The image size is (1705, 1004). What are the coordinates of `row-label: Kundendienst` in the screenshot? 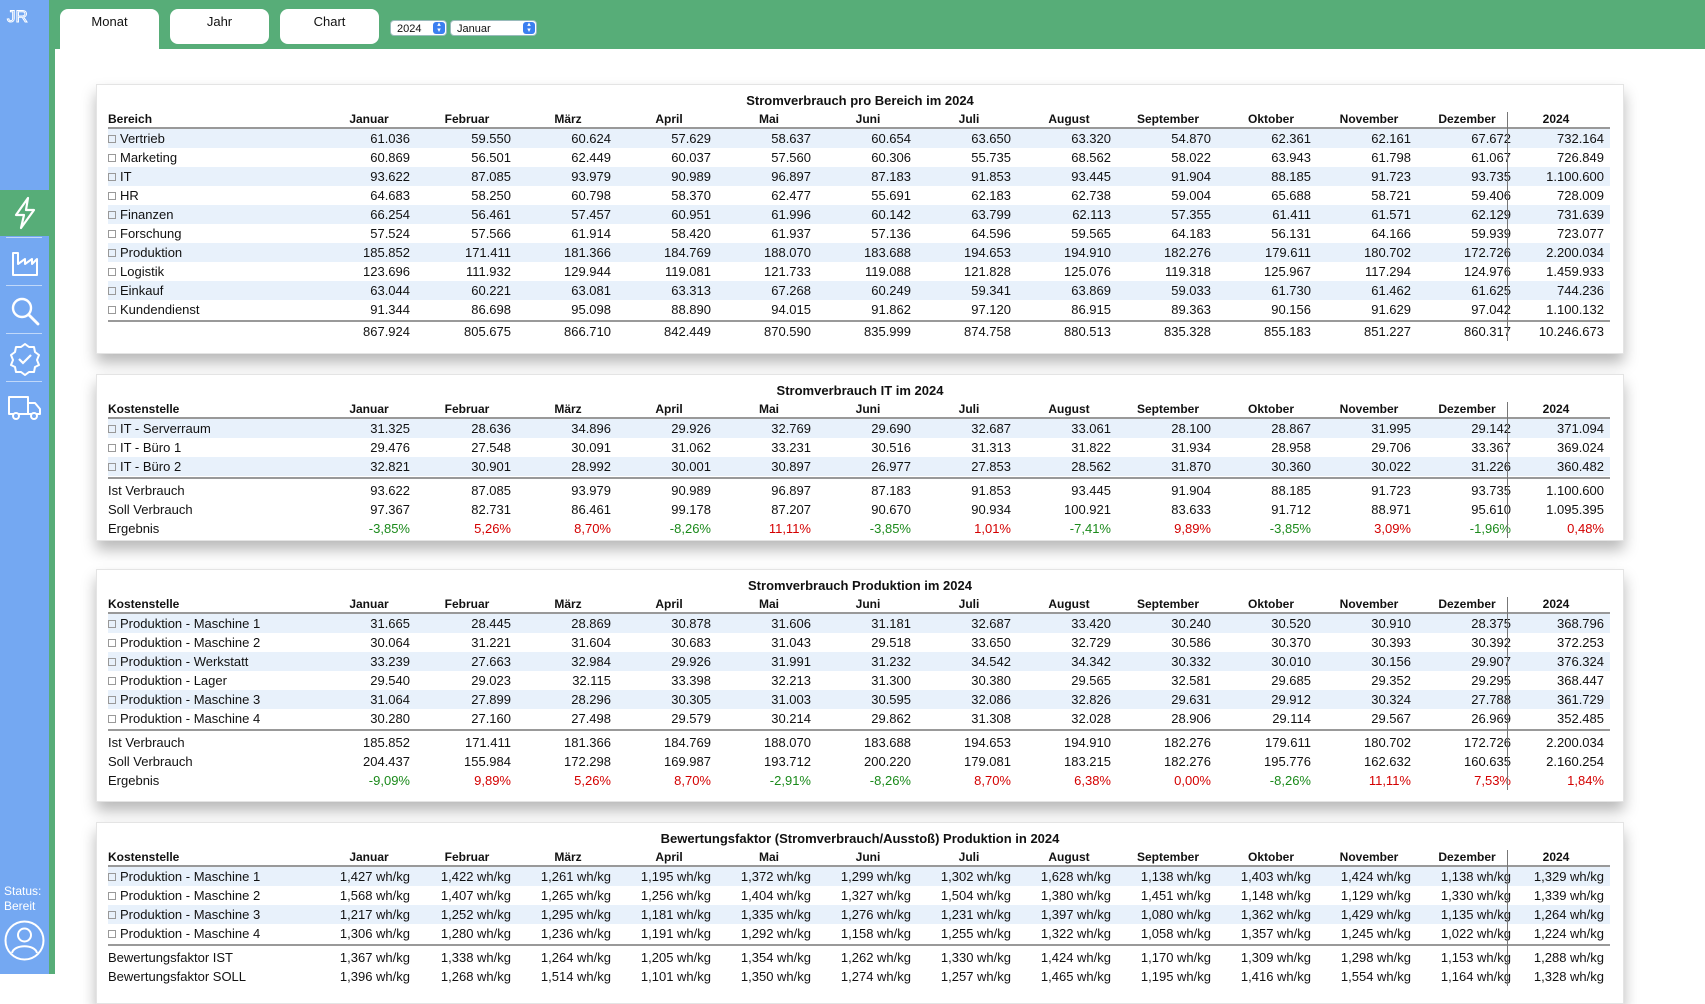 It's located at (154, 309).